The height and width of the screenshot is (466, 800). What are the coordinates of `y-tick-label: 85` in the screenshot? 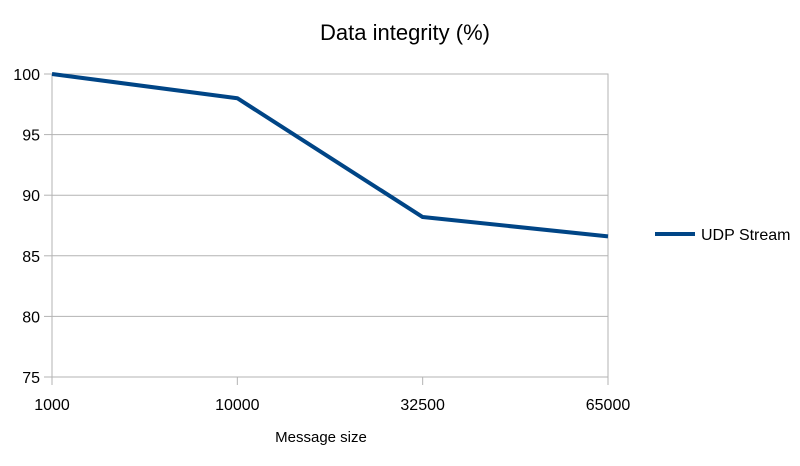 It's located at (31, 257).